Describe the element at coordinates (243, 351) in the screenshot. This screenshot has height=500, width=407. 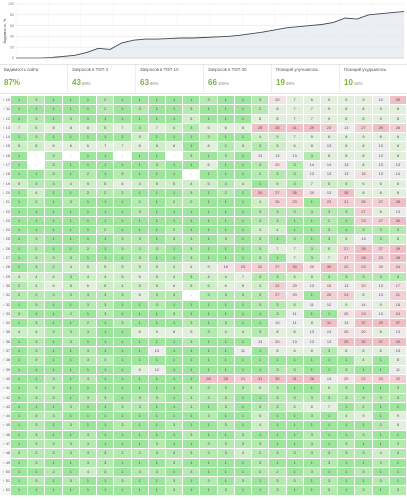
I see `position-cell: 11` at that location.